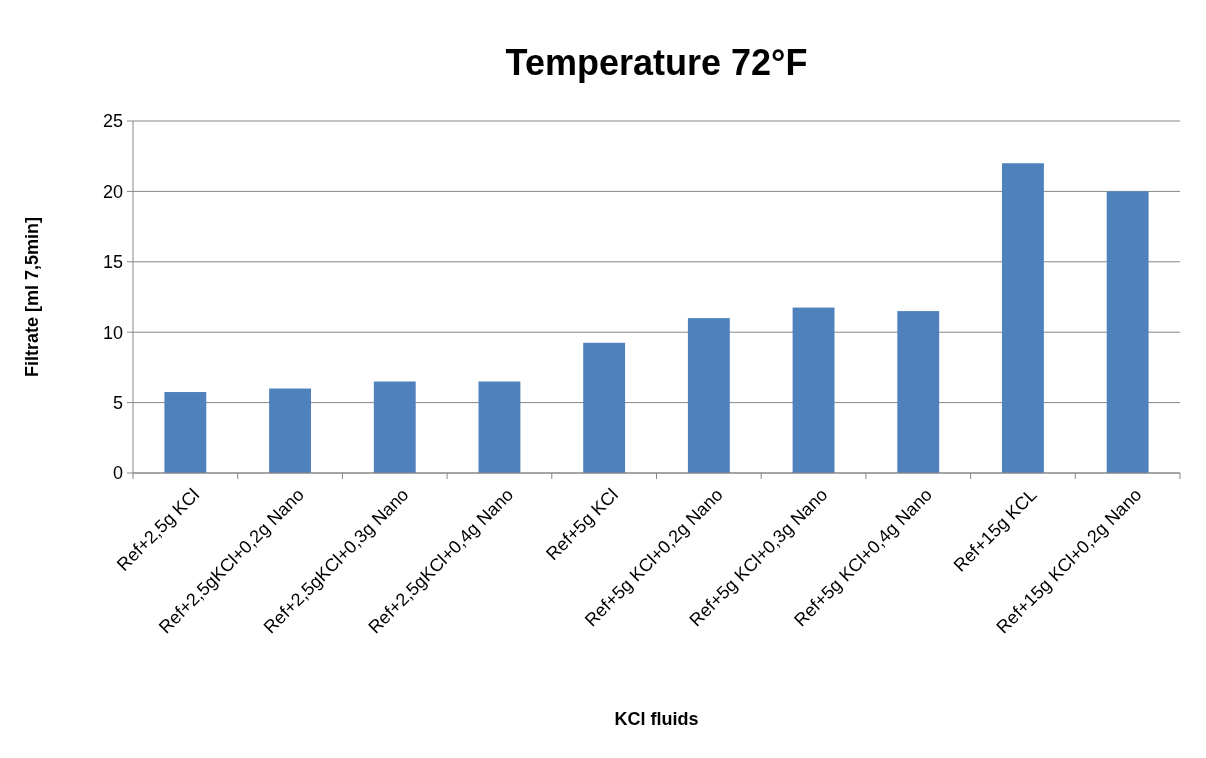 The width and height of the screenshot is (1206, 758). Describe the element at coordinates (656, 62) in the screenshot. I see `chart-title: Temperature 72°F` at that location.